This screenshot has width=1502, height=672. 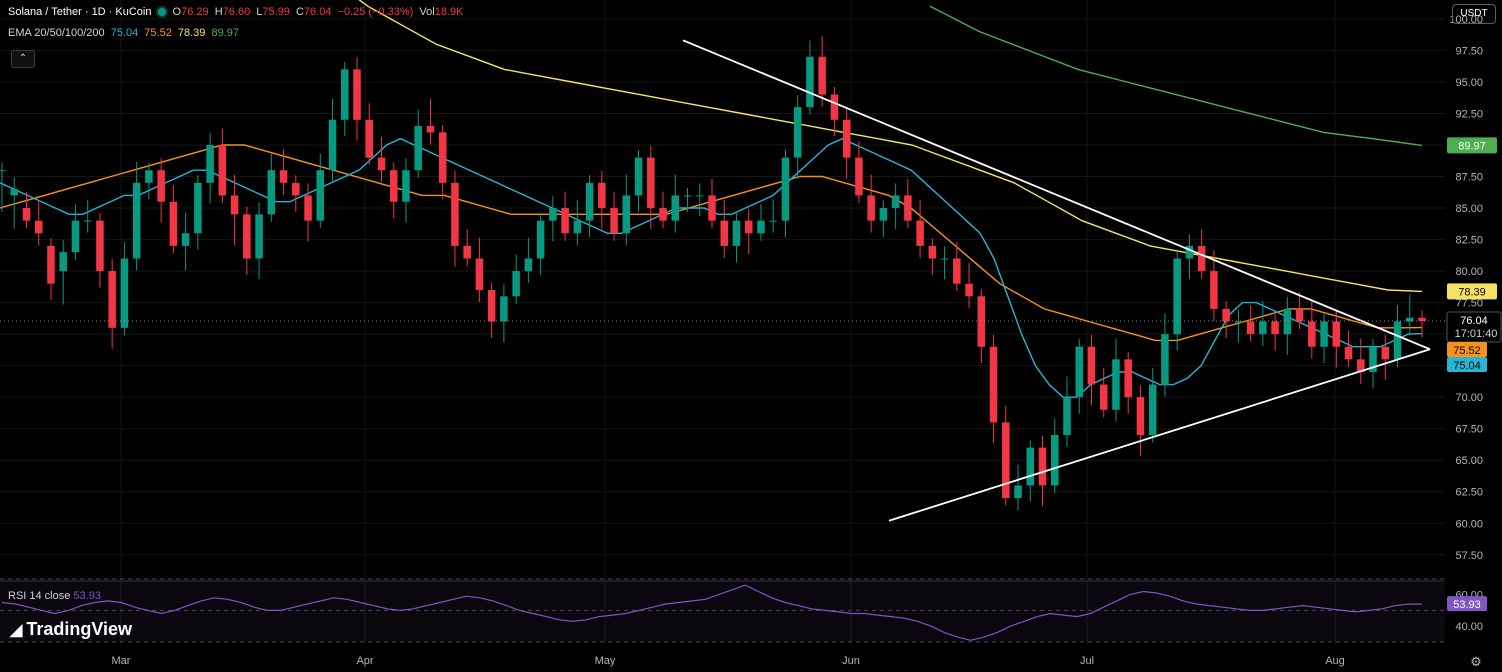 What do you see at coordinates (1469, 627) in the screenshot?
I see `rsi-tick-label: 40.00` at bounding box center [1469, 627].